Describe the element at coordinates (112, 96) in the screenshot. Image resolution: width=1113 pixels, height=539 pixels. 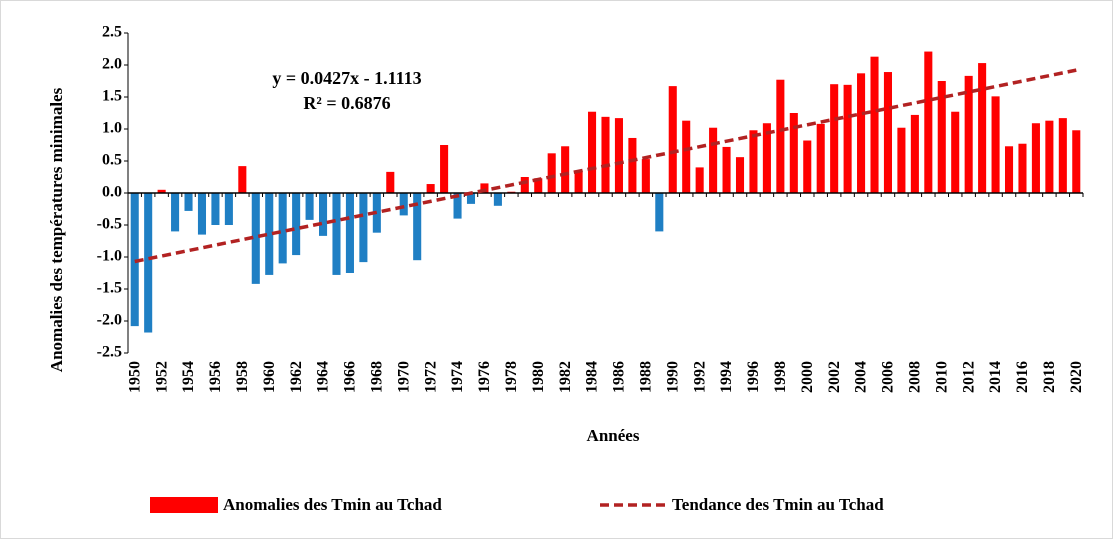
I see `y-tick-label: 1.5` at that location.